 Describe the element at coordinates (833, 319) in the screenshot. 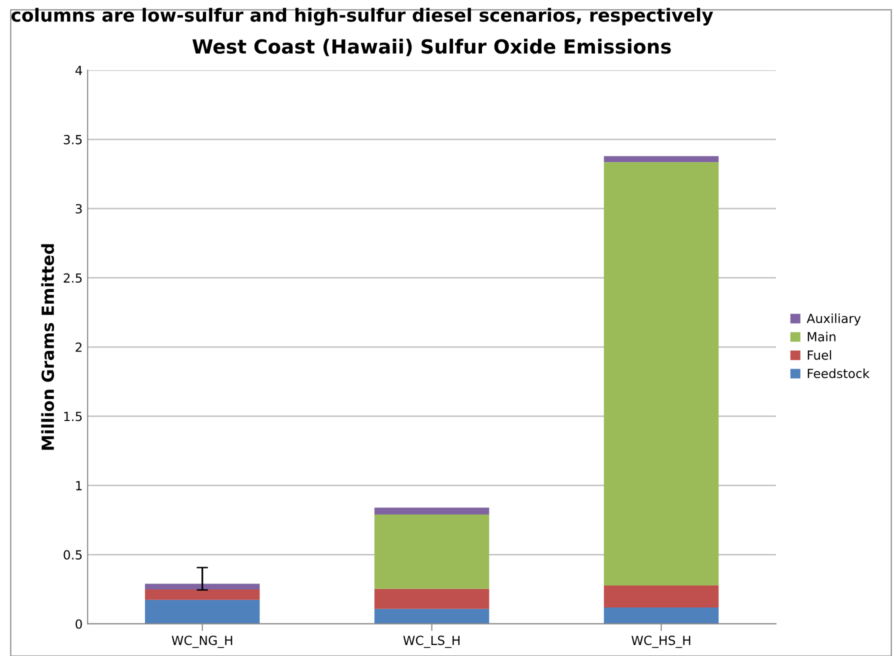

I see `legend-label: Auxiliary` at that location.